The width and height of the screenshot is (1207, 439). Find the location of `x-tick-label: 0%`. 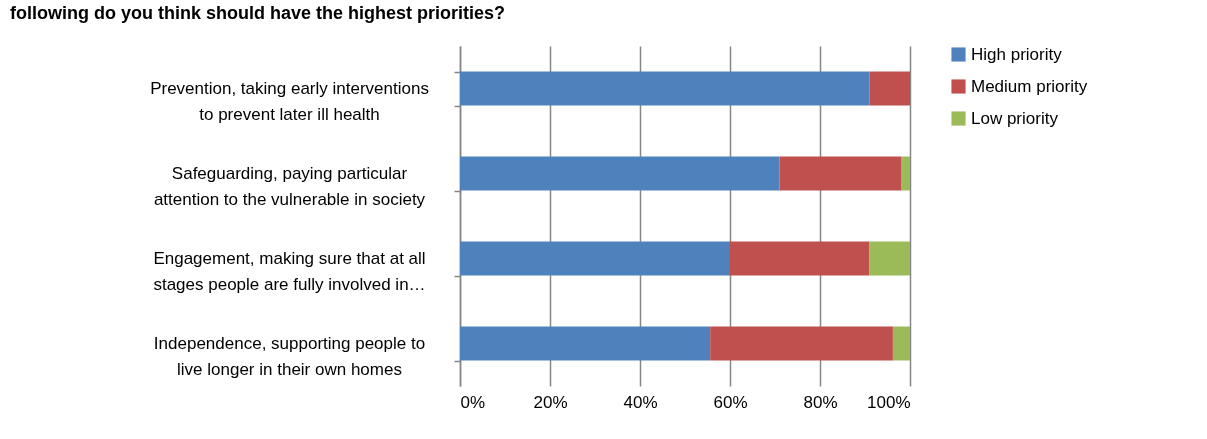

x-tick-label: 0% is located at coordinates (473, 402).